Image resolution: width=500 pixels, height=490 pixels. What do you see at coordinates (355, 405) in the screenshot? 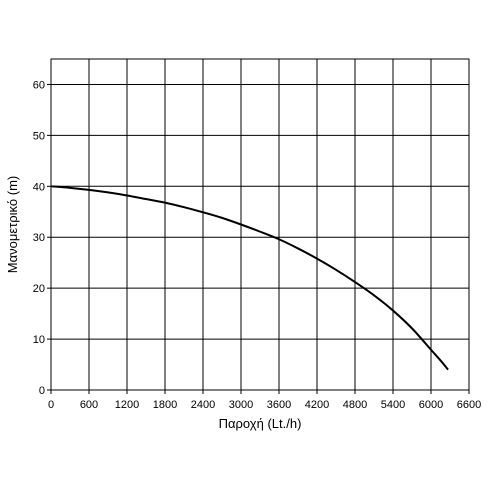
I see `x-tick-label: 4800` at bounding box center [355, 405].